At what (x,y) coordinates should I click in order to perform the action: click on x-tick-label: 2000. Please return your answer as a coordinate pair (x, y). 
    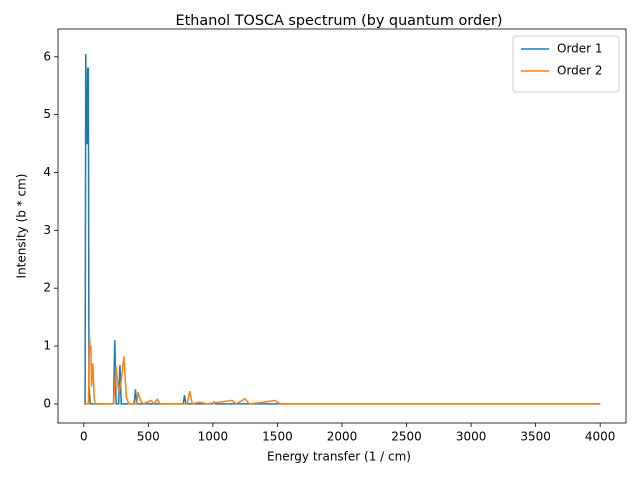
    Looking at the image, I should click on (342, 437).